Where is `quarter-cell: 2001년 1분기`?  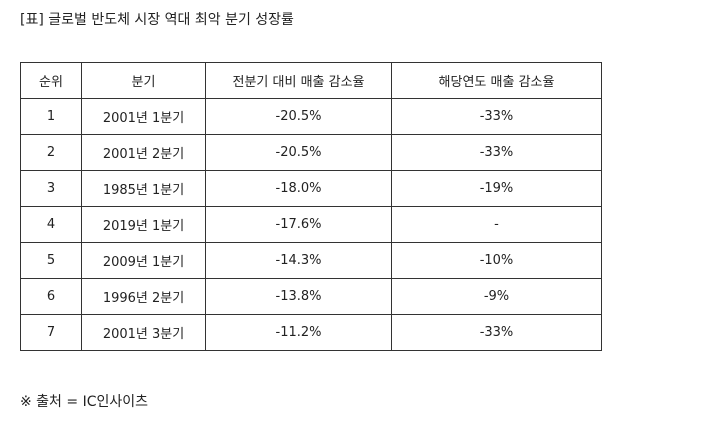
quarter-cell: 2001년 1분기 is located at coordinates (143, 116).